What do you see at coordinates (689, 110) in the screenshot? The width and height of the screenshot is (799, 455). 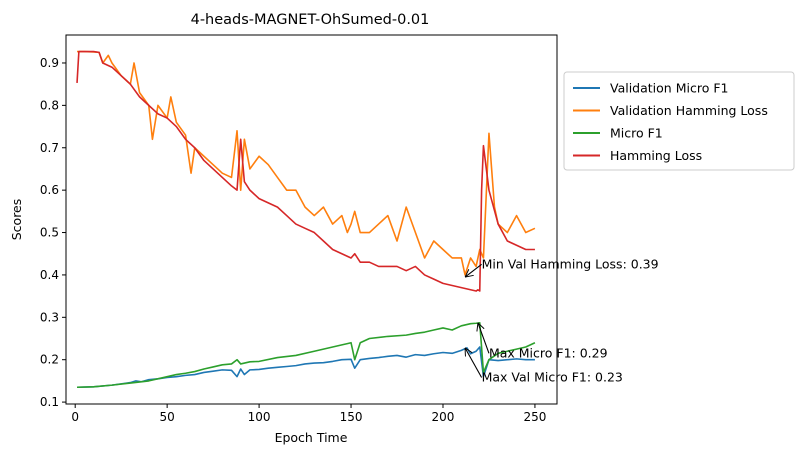 I see `legend-label: Validation Hamming Loss` at bounding box center [689, 110].